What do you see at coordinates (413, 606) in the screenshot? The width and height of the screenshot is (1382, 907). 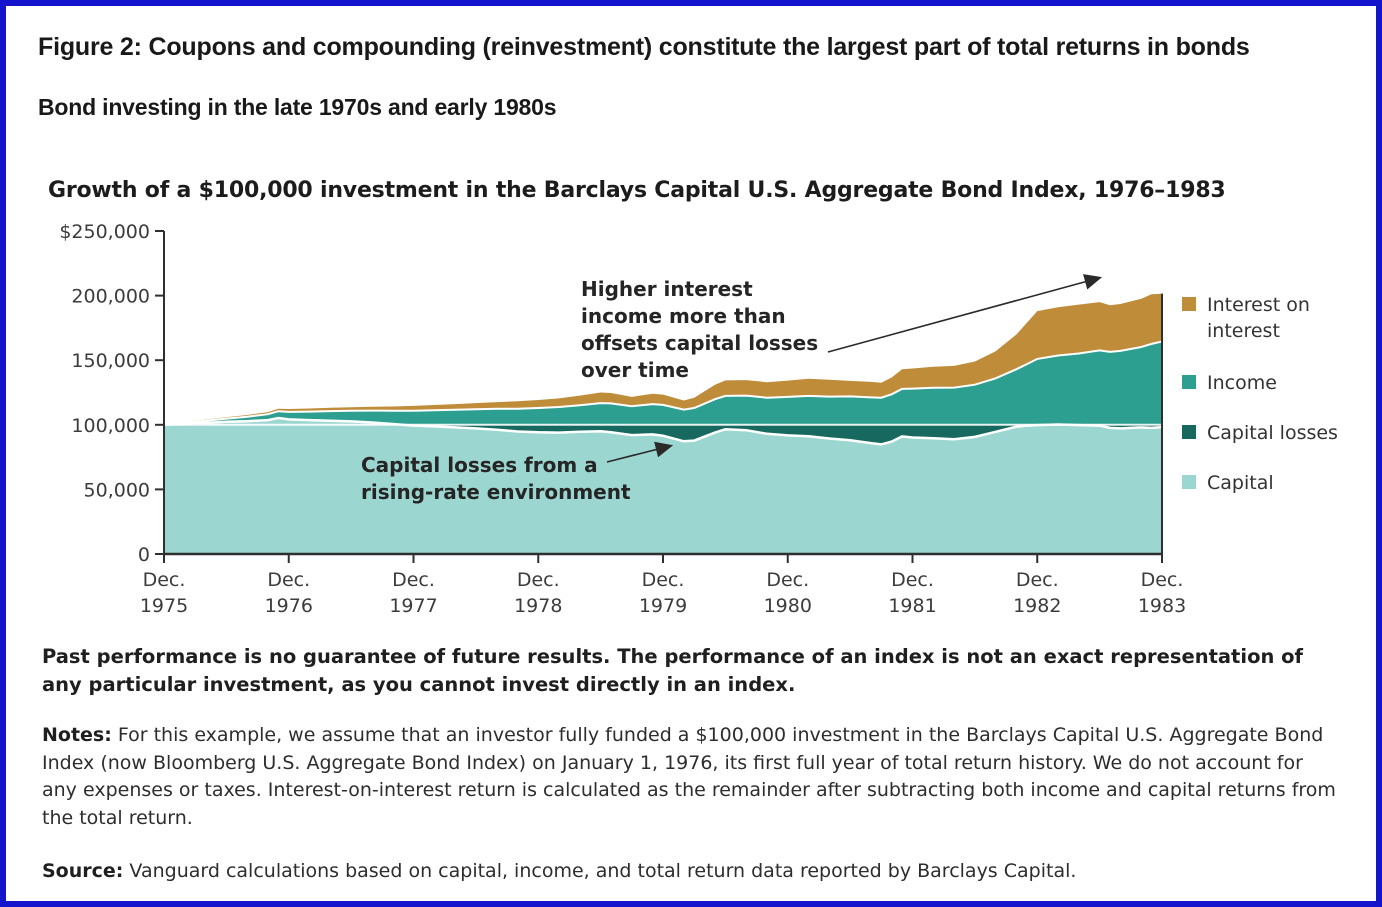 I see `x-tick-label-year: 1977` at bounding box center [413, 606].